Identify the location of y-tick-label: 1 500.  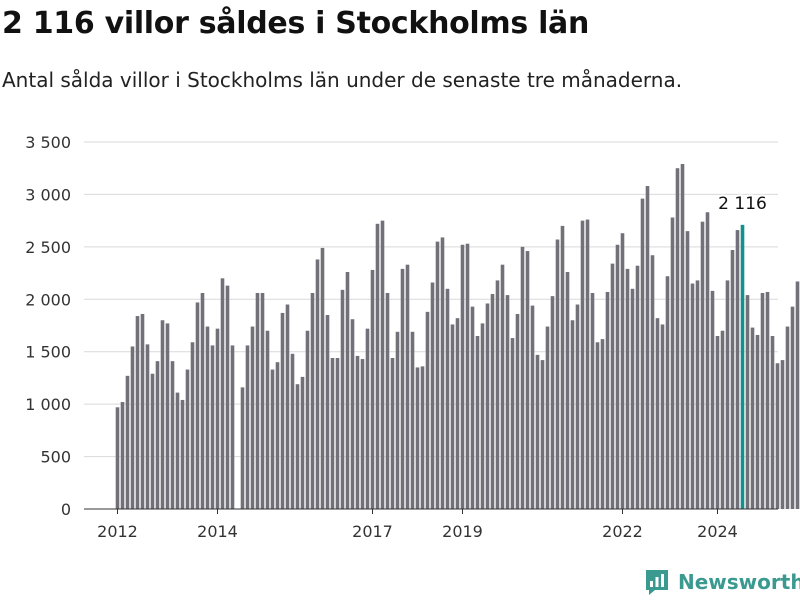
(48, 352).